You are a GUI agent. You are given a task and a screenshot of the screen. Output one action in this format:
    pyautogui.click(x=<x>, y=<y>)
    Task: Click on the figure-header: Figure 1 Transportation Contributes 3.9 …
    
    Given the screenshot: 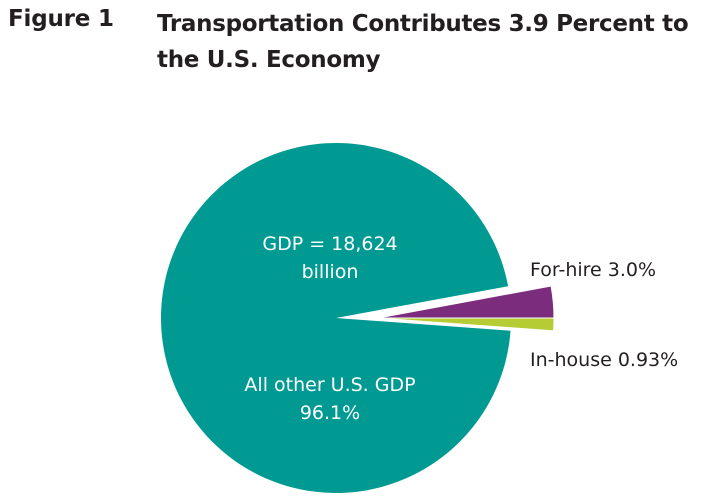 What is the action you would take?
    pyautogui.click(x=364, y=41)
    